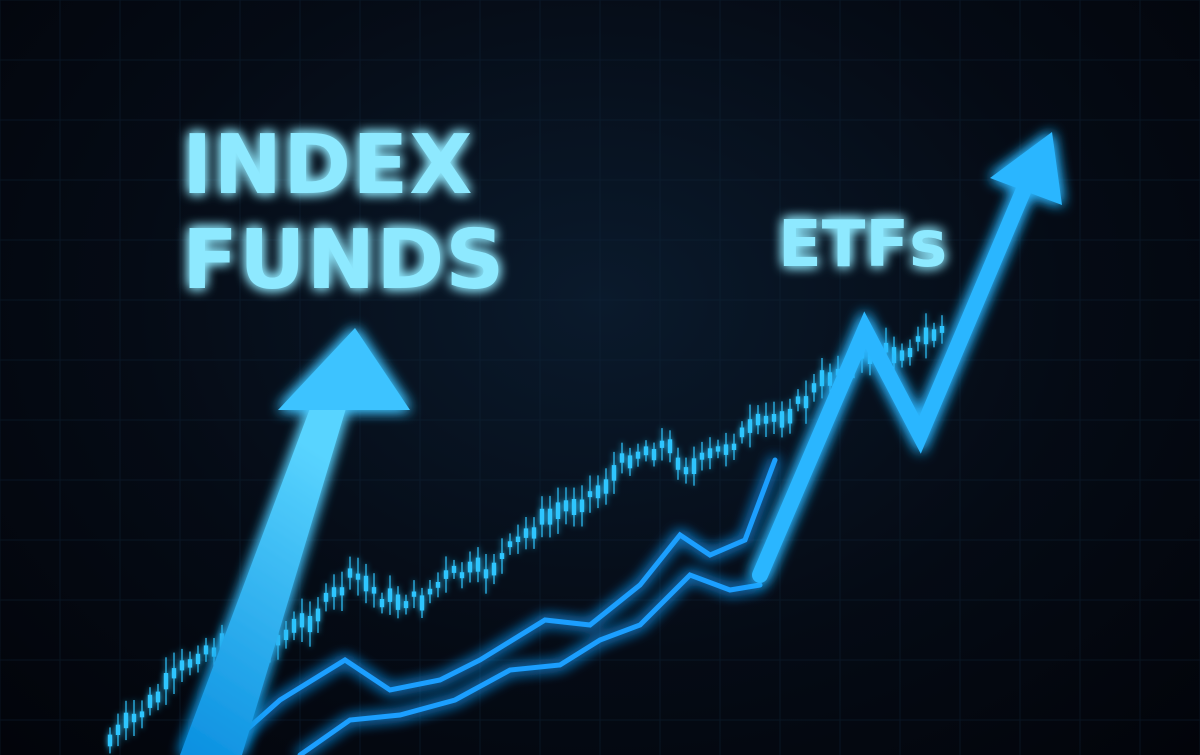 The image size is (1200, 755). I want to click on headline-funds: FUNDS, so click(343, 260).